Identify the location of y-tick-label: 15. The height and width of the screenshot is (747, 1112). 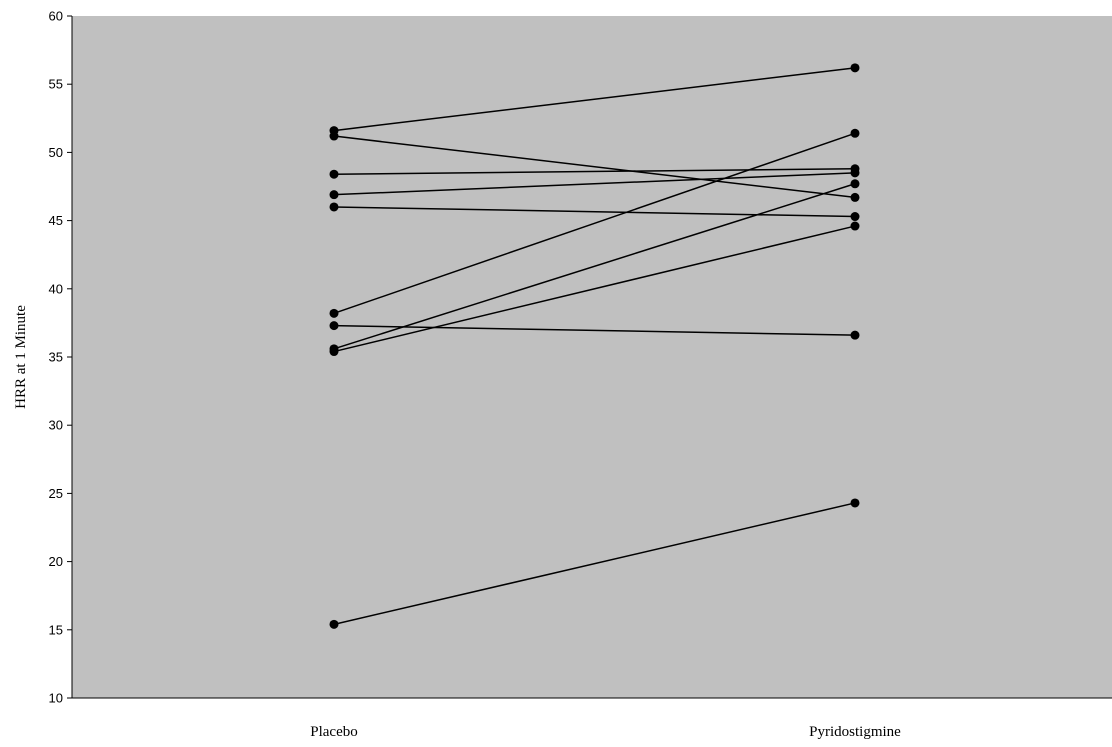
(56, 629).